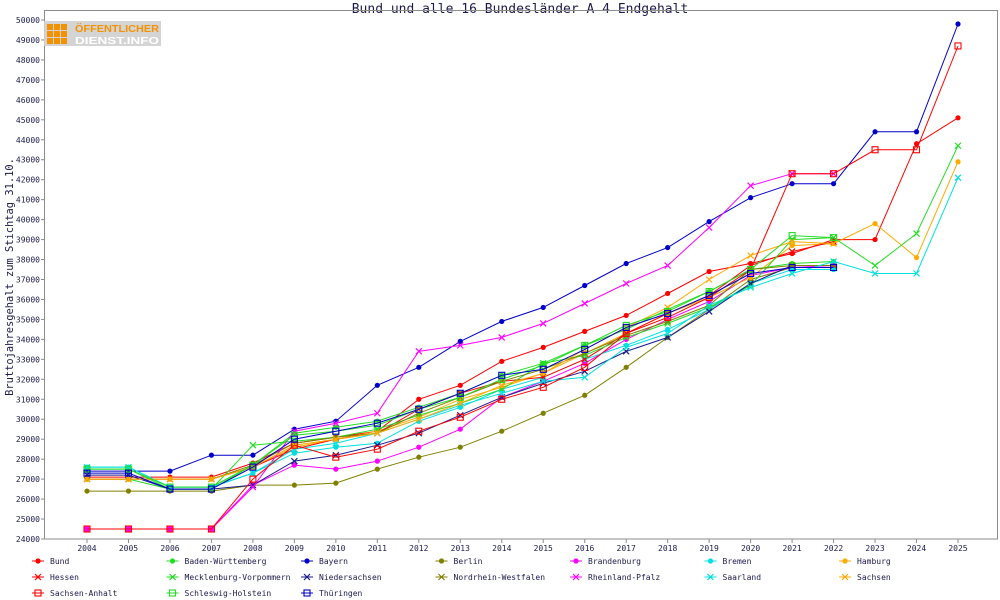  What do you see at coordinates (169, 548) in the screenshot?
I see `x-tick-label: 2006` at bounding box center [169, 548].